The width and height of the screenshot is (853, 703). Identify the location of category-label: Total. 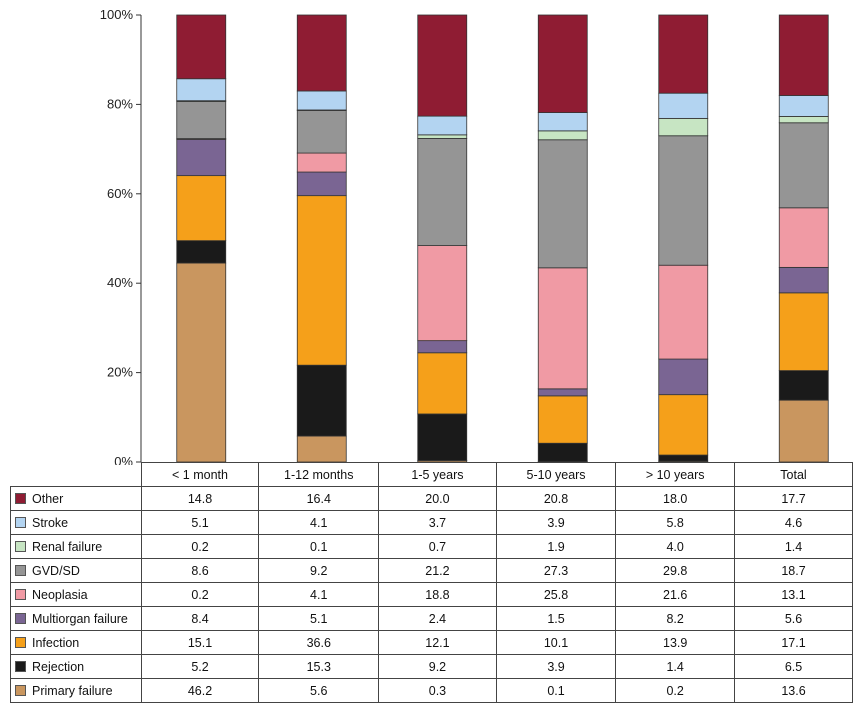
(794, 475).